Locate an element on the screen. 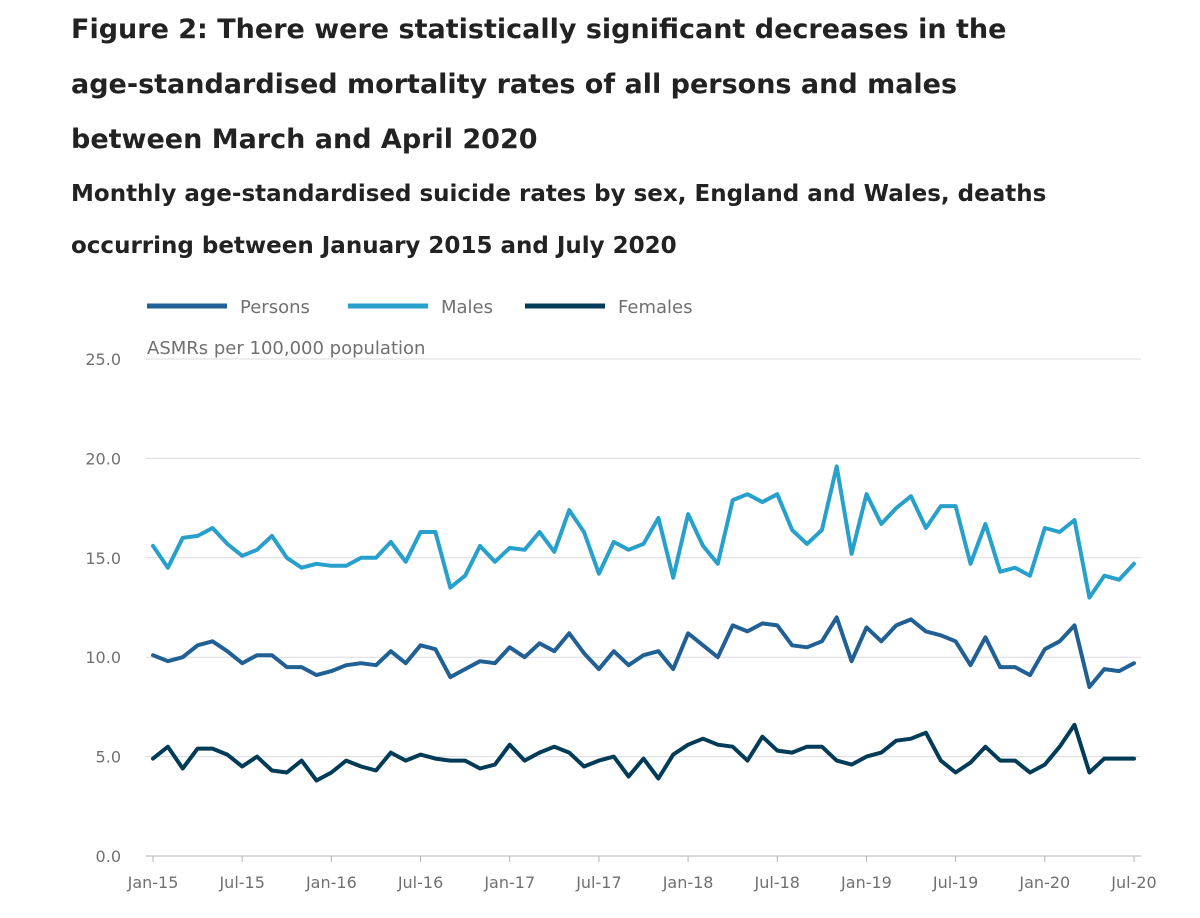  legend-label-males: Males is located at coordinates (467, 307).